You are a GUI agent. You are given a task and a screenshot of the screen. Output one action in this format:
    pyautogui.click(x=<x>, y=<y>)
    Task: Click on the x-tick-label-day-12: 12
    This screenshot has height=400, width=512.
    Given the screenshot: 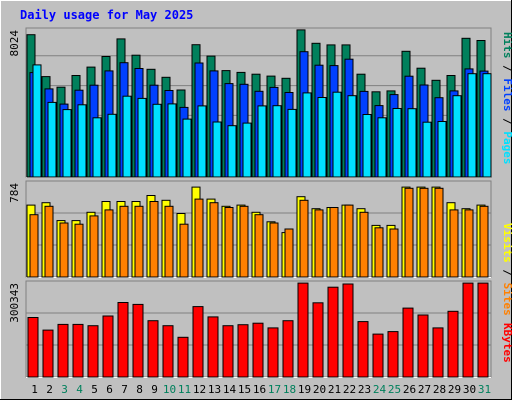 What is the action you would take?
    pyautogui.click(x=199, y=389)
    